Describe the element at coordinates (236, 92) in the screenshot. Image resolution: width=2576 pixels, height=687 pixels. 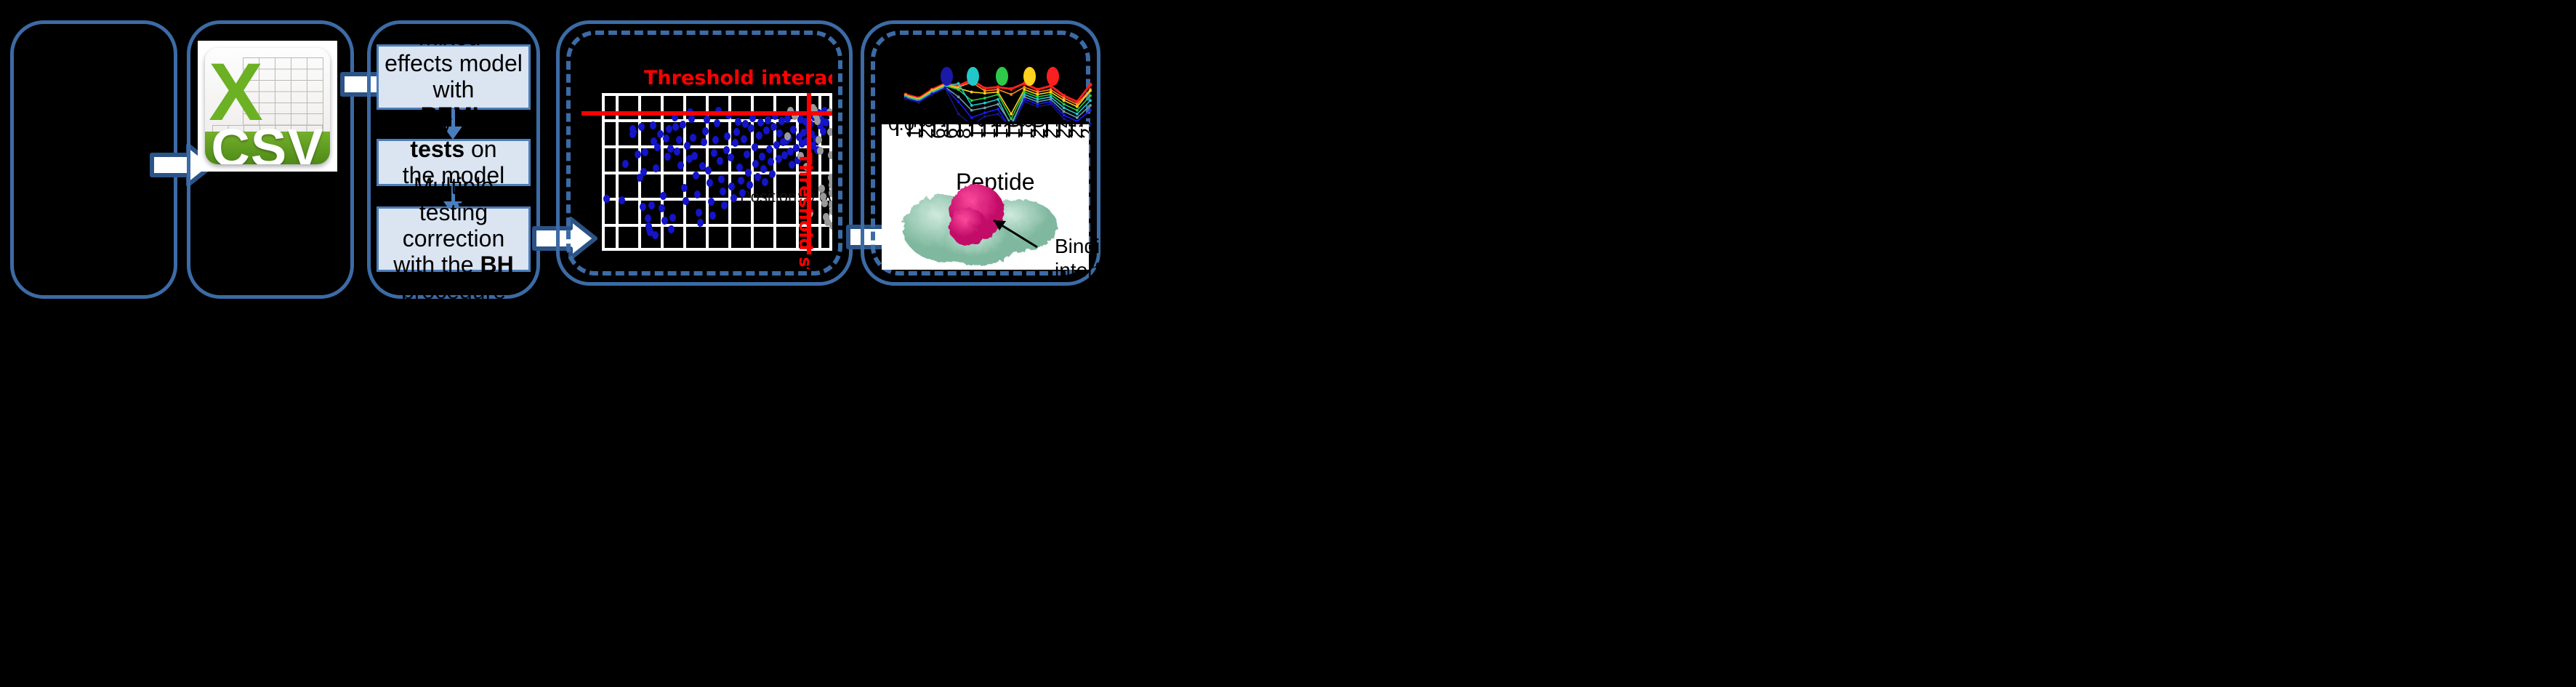
I see `csv-x-letter: X` at that location.